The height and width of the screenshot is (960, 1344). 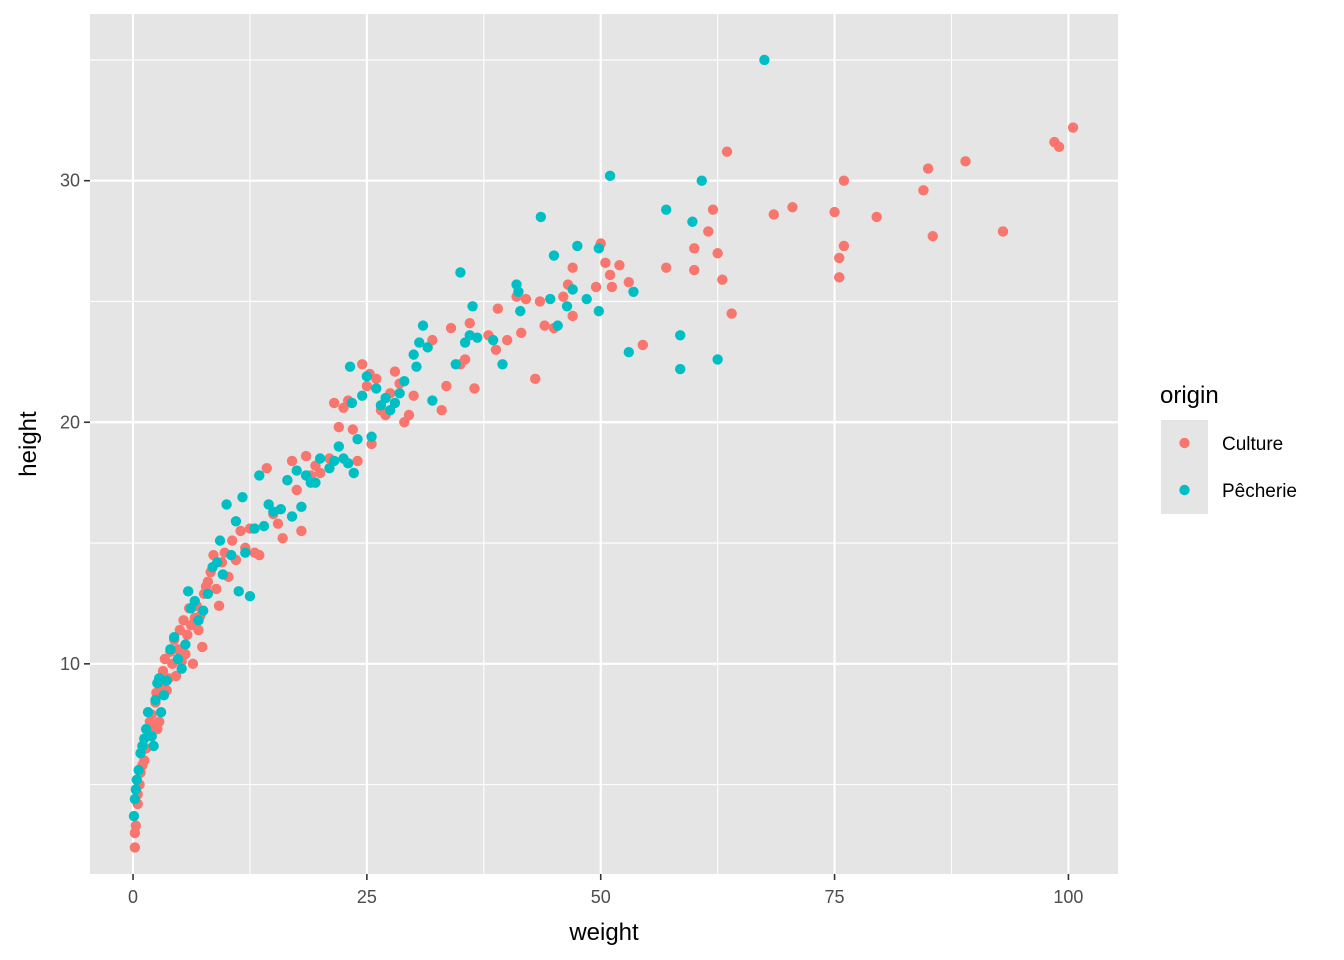 What do you see at coordinates (1259, 491) in the screenshot?
I see `legend-label: Pêcherie` at bounding box center [1259, 491].